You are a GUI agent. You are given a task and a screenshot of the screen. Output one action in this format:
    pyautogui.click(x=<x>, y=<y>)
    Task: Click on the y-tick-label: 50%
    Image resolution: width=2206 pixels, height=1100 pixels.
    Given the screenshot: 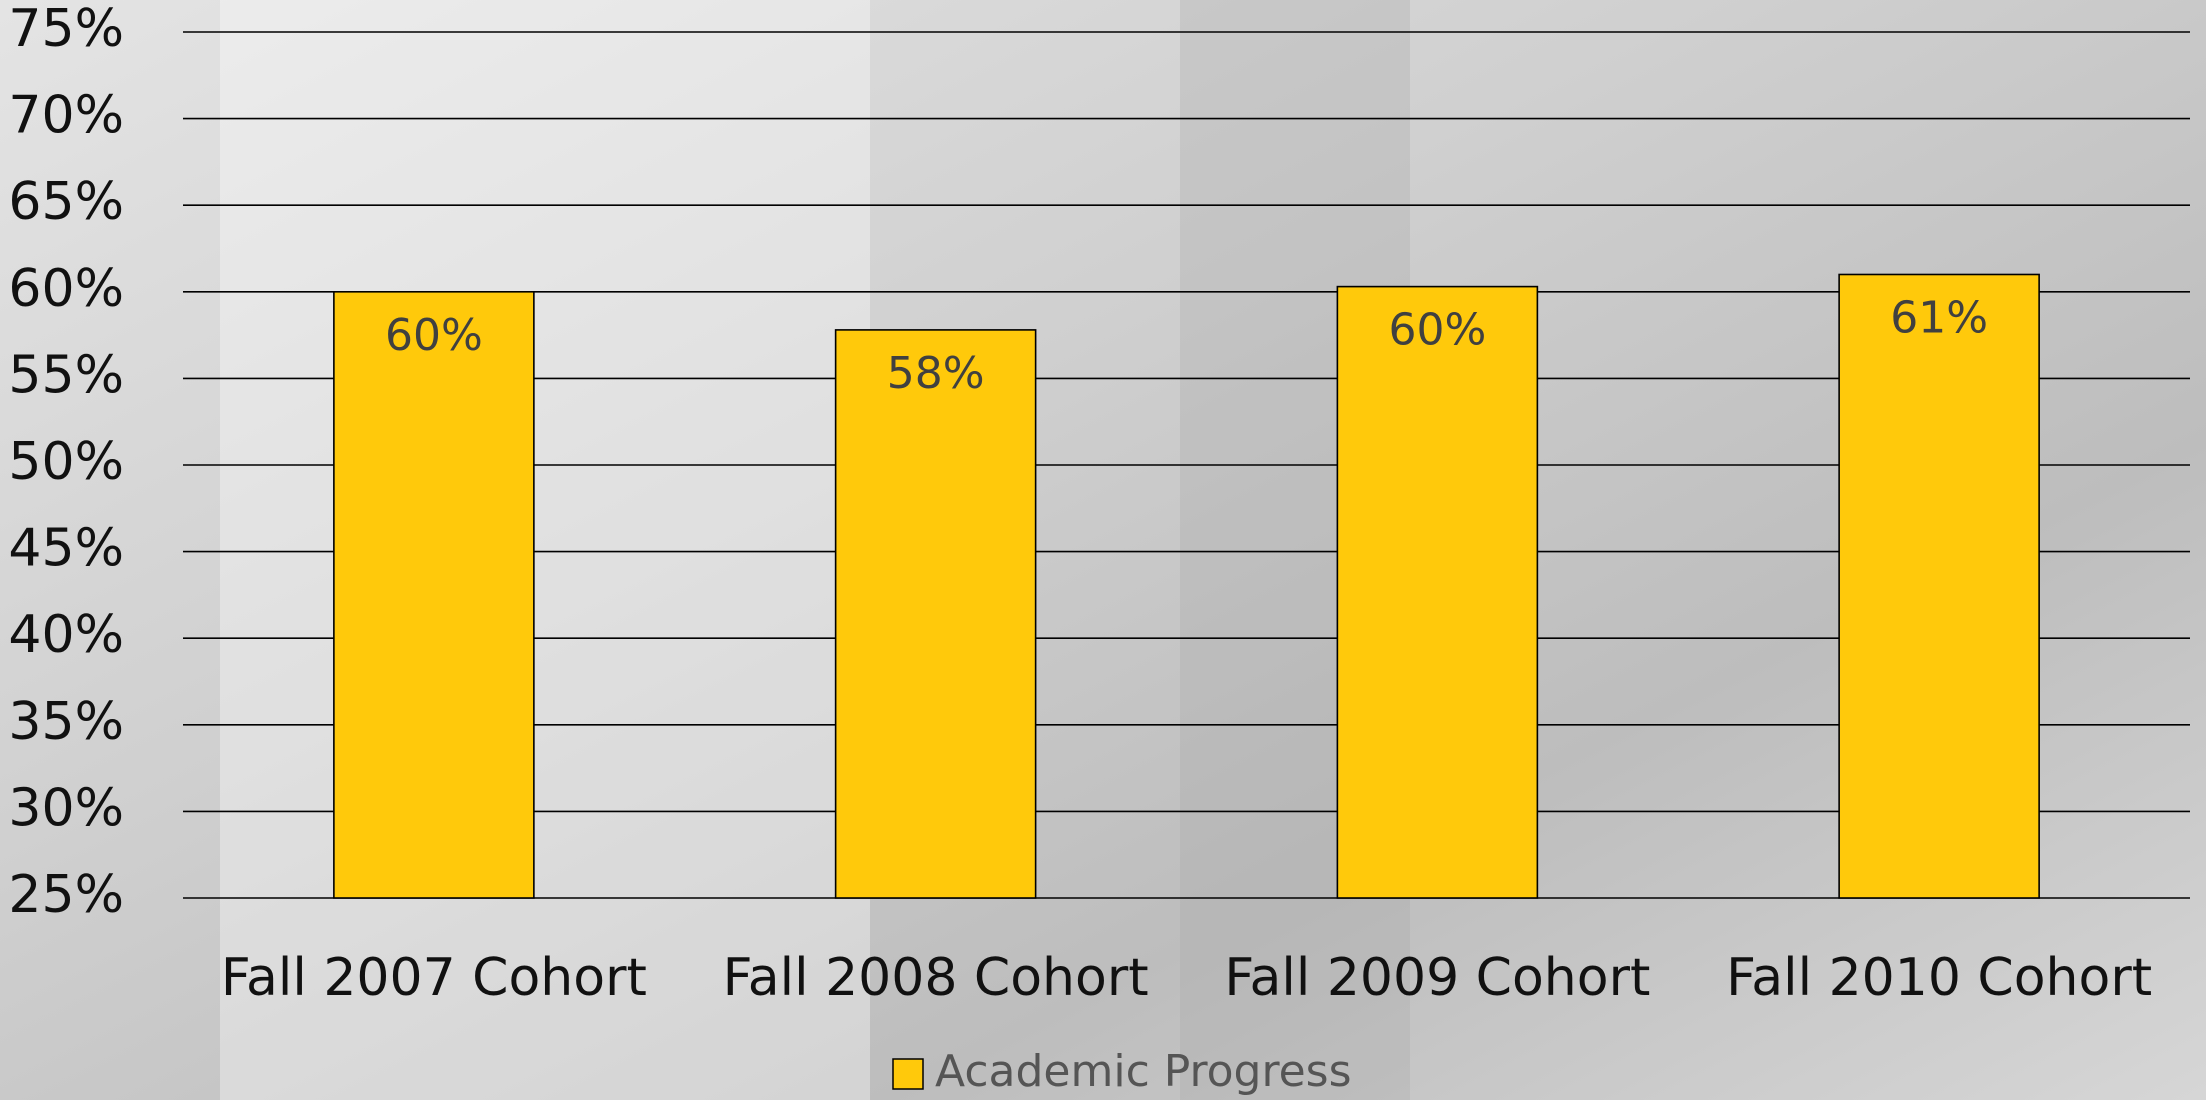 What is the action you would take?
    pyautogui.click(x=66, y=462)
    